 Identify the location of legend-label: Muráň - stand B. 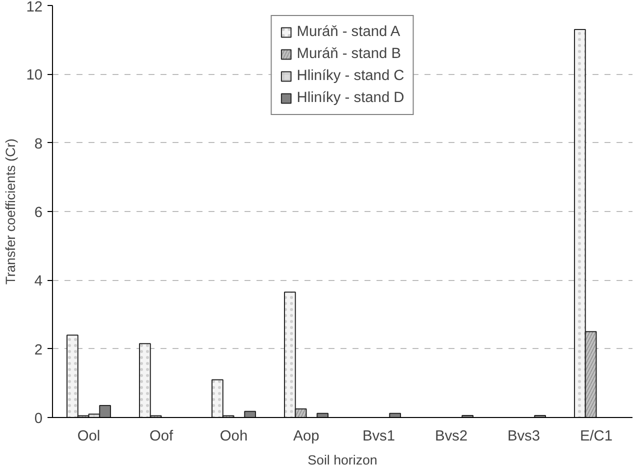
(349, 54).